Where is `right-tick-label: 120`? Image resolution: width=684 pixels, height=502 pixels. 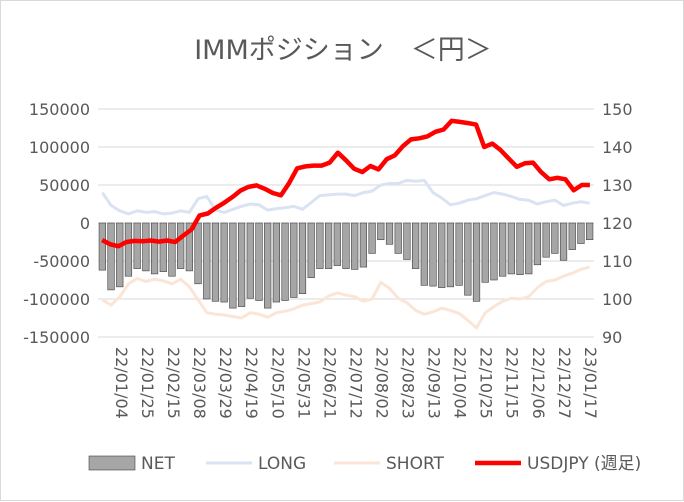 right-tick-label: 120 is located at coordinates (617, 223).